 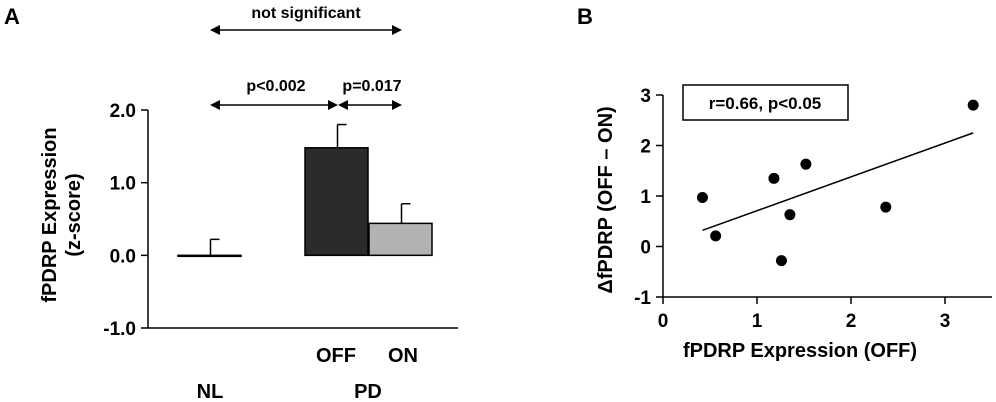 I want to click on panel-b-fit-line, so click(x=838, y=182).